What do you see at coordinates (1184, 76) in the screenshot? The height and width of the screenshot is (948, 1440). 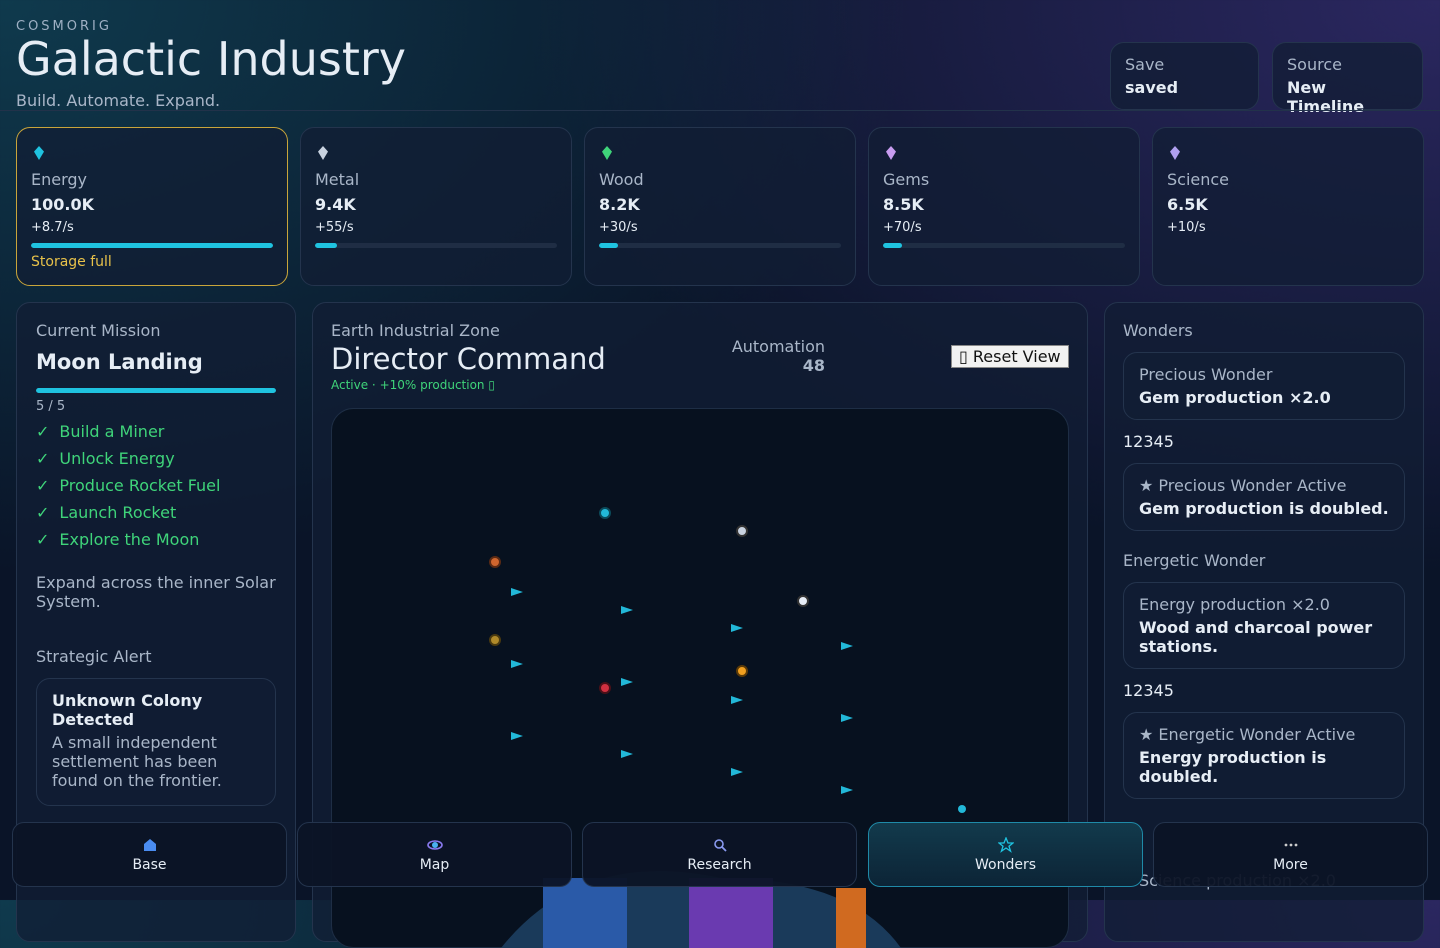 I see `save-status: Save saved` at bounding box center [1184, 76].